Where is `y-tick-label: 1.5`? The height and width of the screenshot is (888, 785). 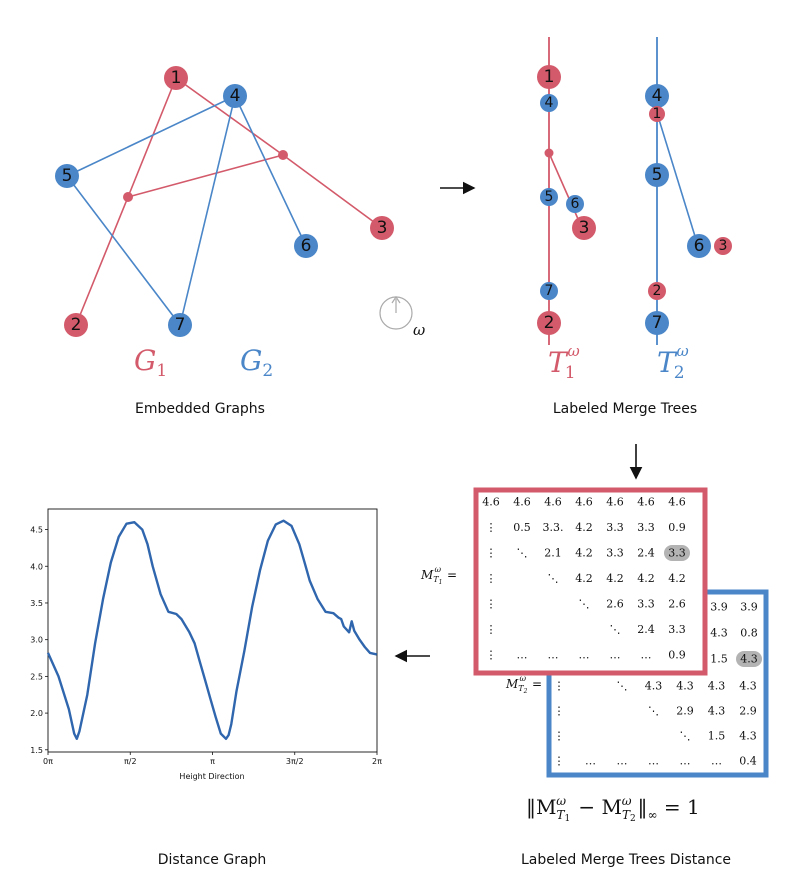
y-tick-label: 1.5 is located at coordinates (36, 750).